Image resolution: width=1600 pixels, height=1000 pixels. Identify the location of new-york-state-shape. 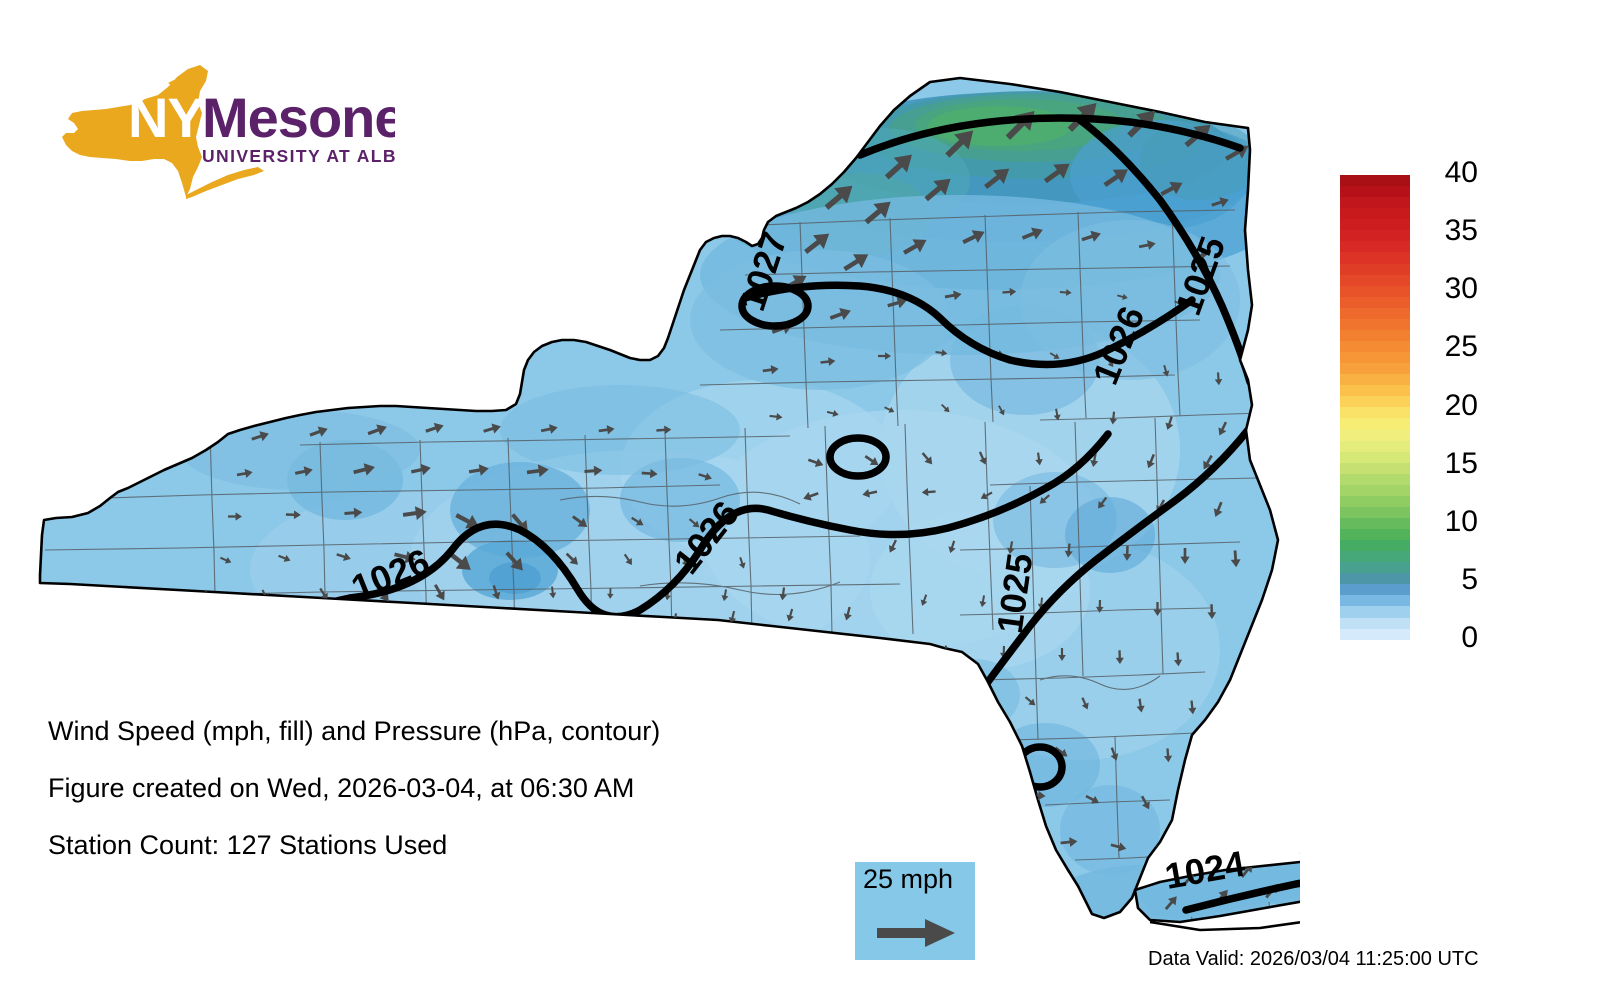
(135, 131).